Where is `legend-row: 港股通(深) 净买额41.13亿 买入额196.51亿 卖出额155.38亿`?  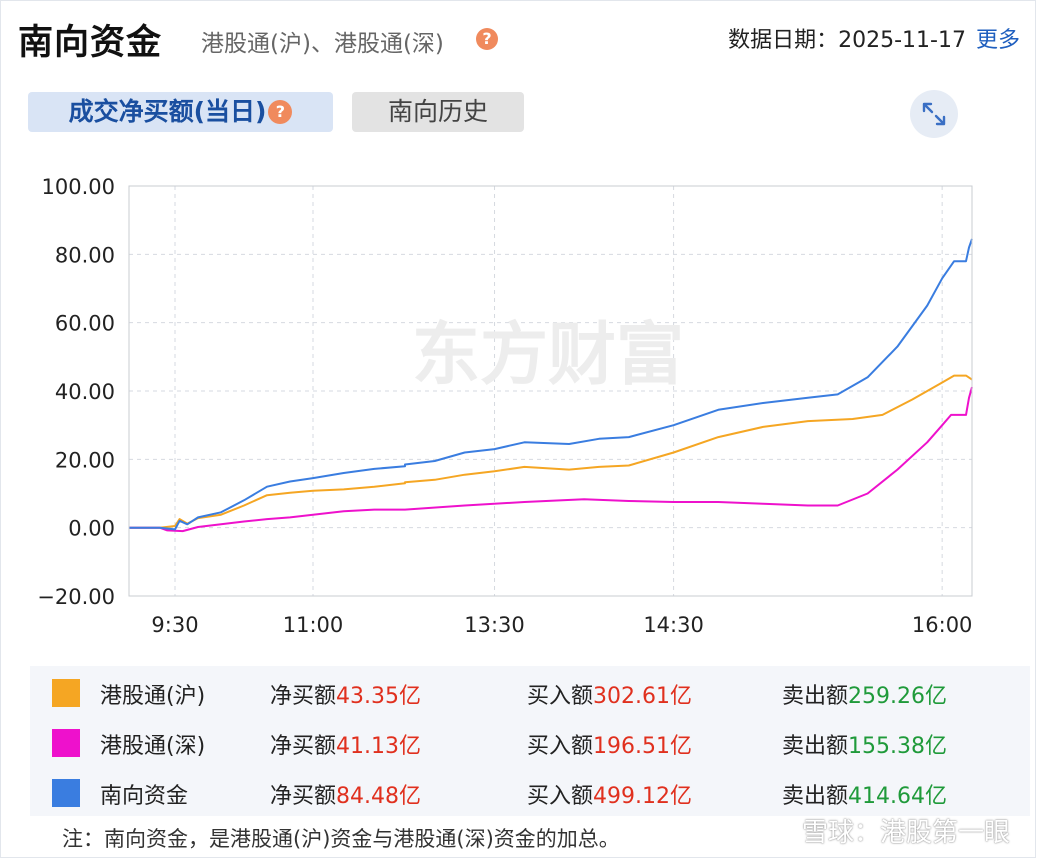
legend-row: 港股通(深) 净买额41.13亿 买入额196.51亿 卖出额155.38亿 is located at coordinates (530, 741).